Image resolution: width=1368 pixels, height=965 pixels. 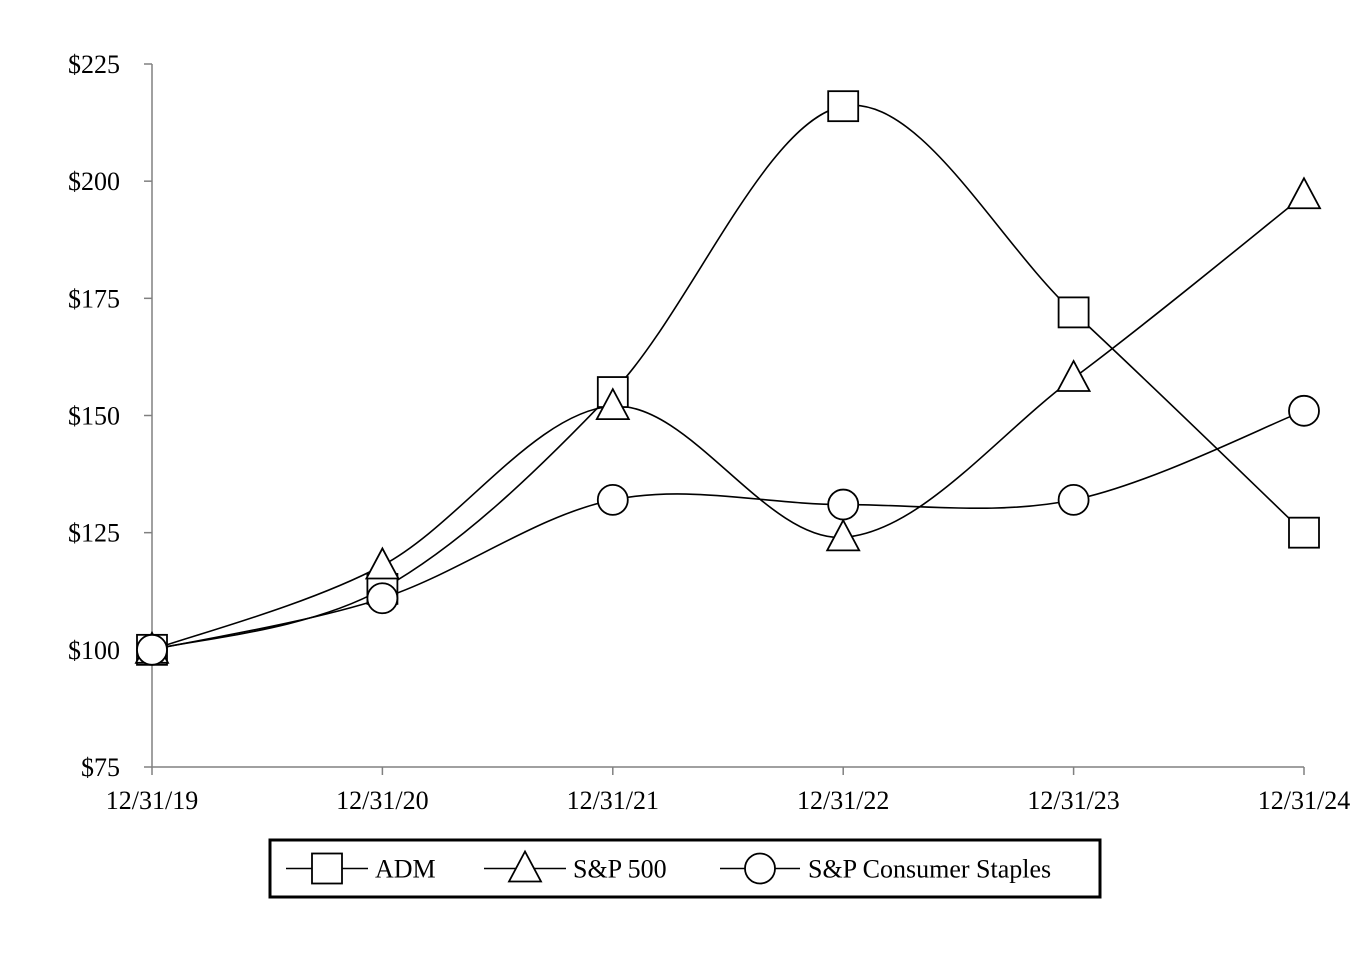 I want to click on y-tick-label: $75, so click(x=100, y=767).